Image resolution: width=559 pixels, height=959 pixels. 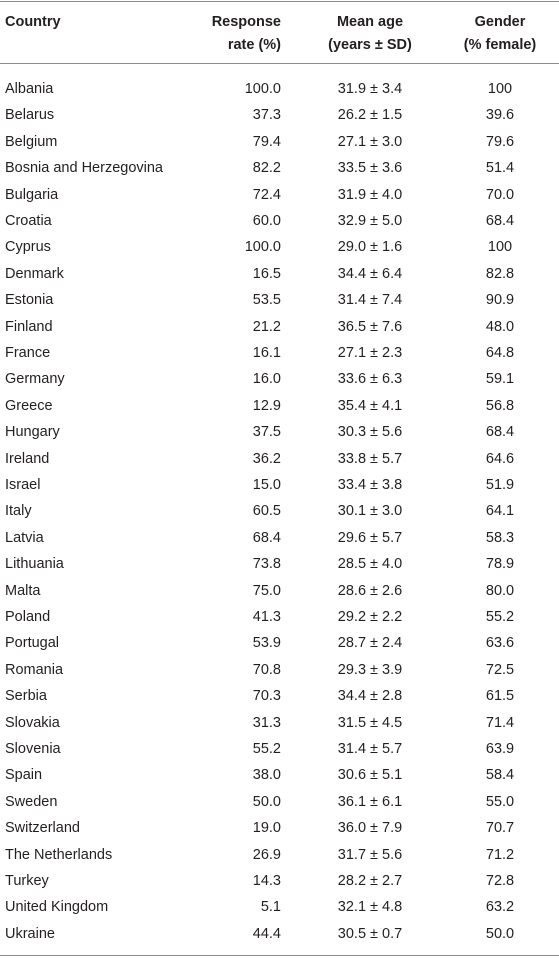 What do you see at coordinates (266, 405) in the screenshot?
I see `response-rate-cell: 12.9` at bounding box center [266, 405].